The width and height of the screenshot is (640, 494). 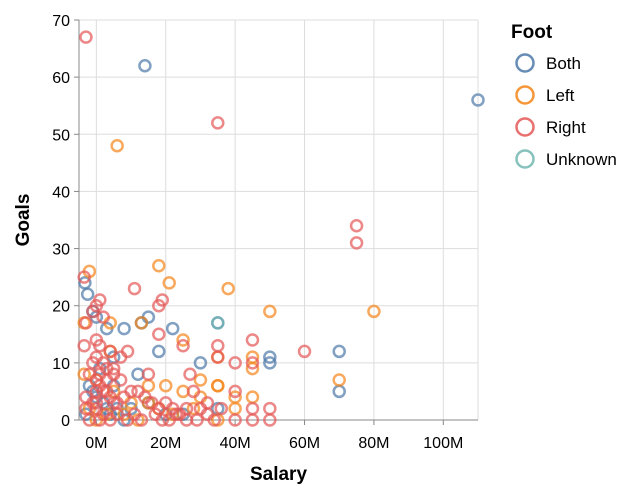 What do you see at coordinates (61, 135) in the screenshot?
I see `y-tick-label: 50` at bounding box center [61, 135].